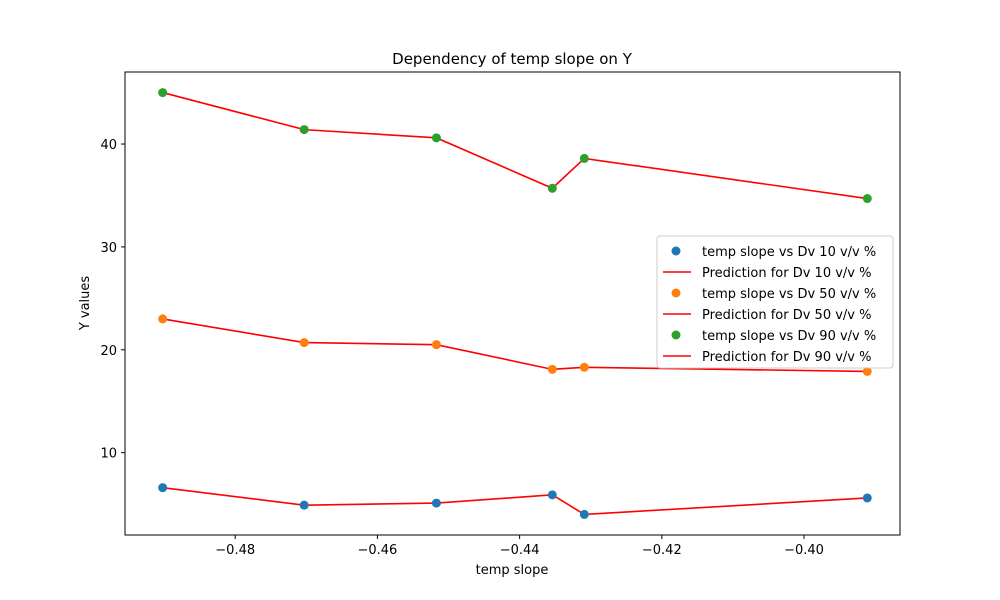 The width and height of the screenshot is (1000, 600). What do you see at coordinates (786, 273) in the screenshot?
I see `legend-label: Prediction for Dv 10 v/v %` at bounding box center [786, 273].